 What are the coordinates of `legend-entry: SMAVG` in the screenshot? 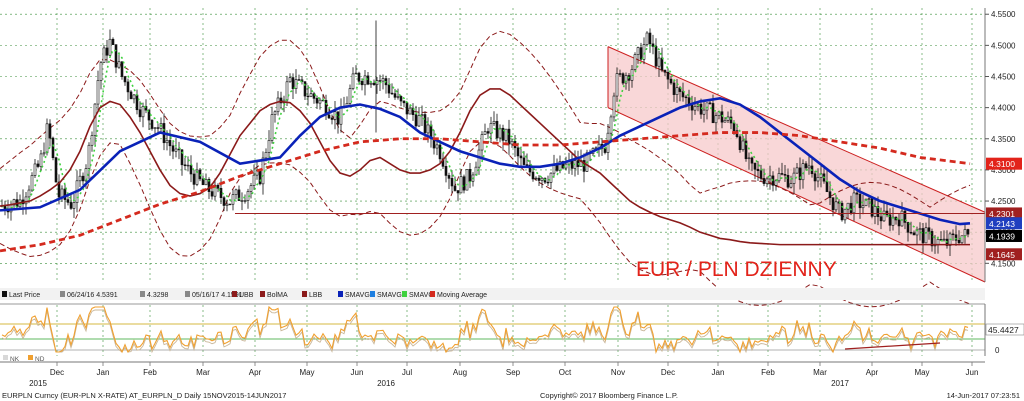 It's located at (357, 295).